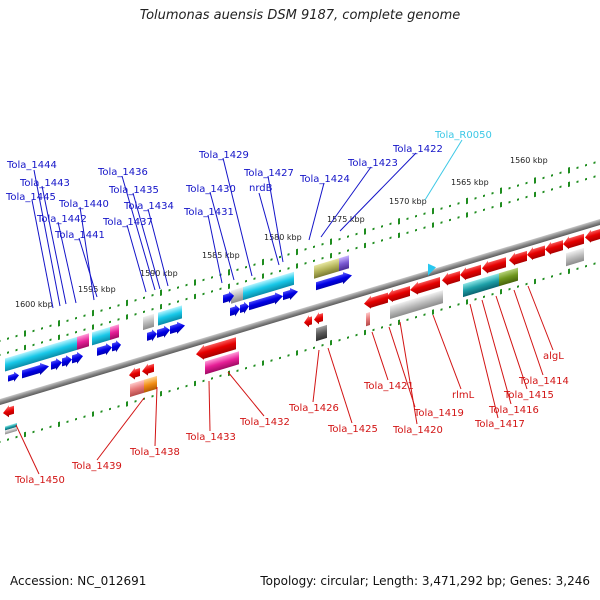  What do you see at coordinates (324, 179) in the screenshot?
I see `gene-label-tola-1424: Tola_1424` at bounding box center [324, 179].